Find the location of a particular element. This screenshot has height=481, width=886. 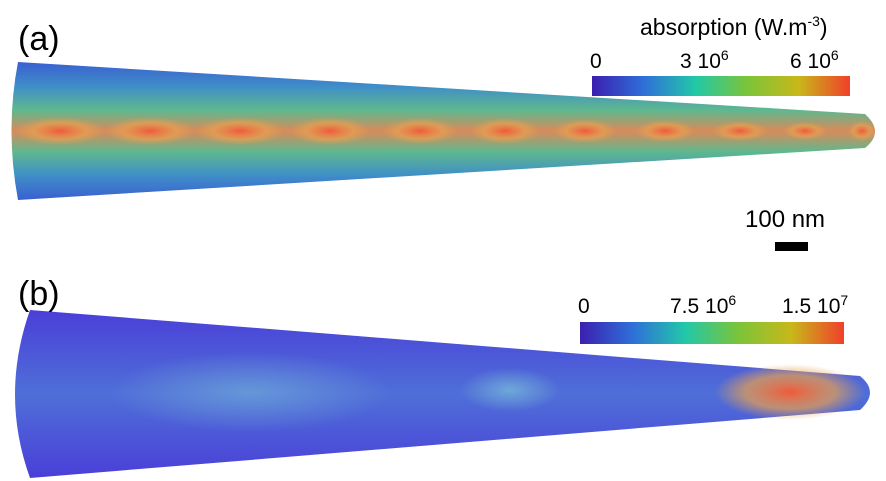

tick-text: 3 10 is located at coordinates (700, 61).